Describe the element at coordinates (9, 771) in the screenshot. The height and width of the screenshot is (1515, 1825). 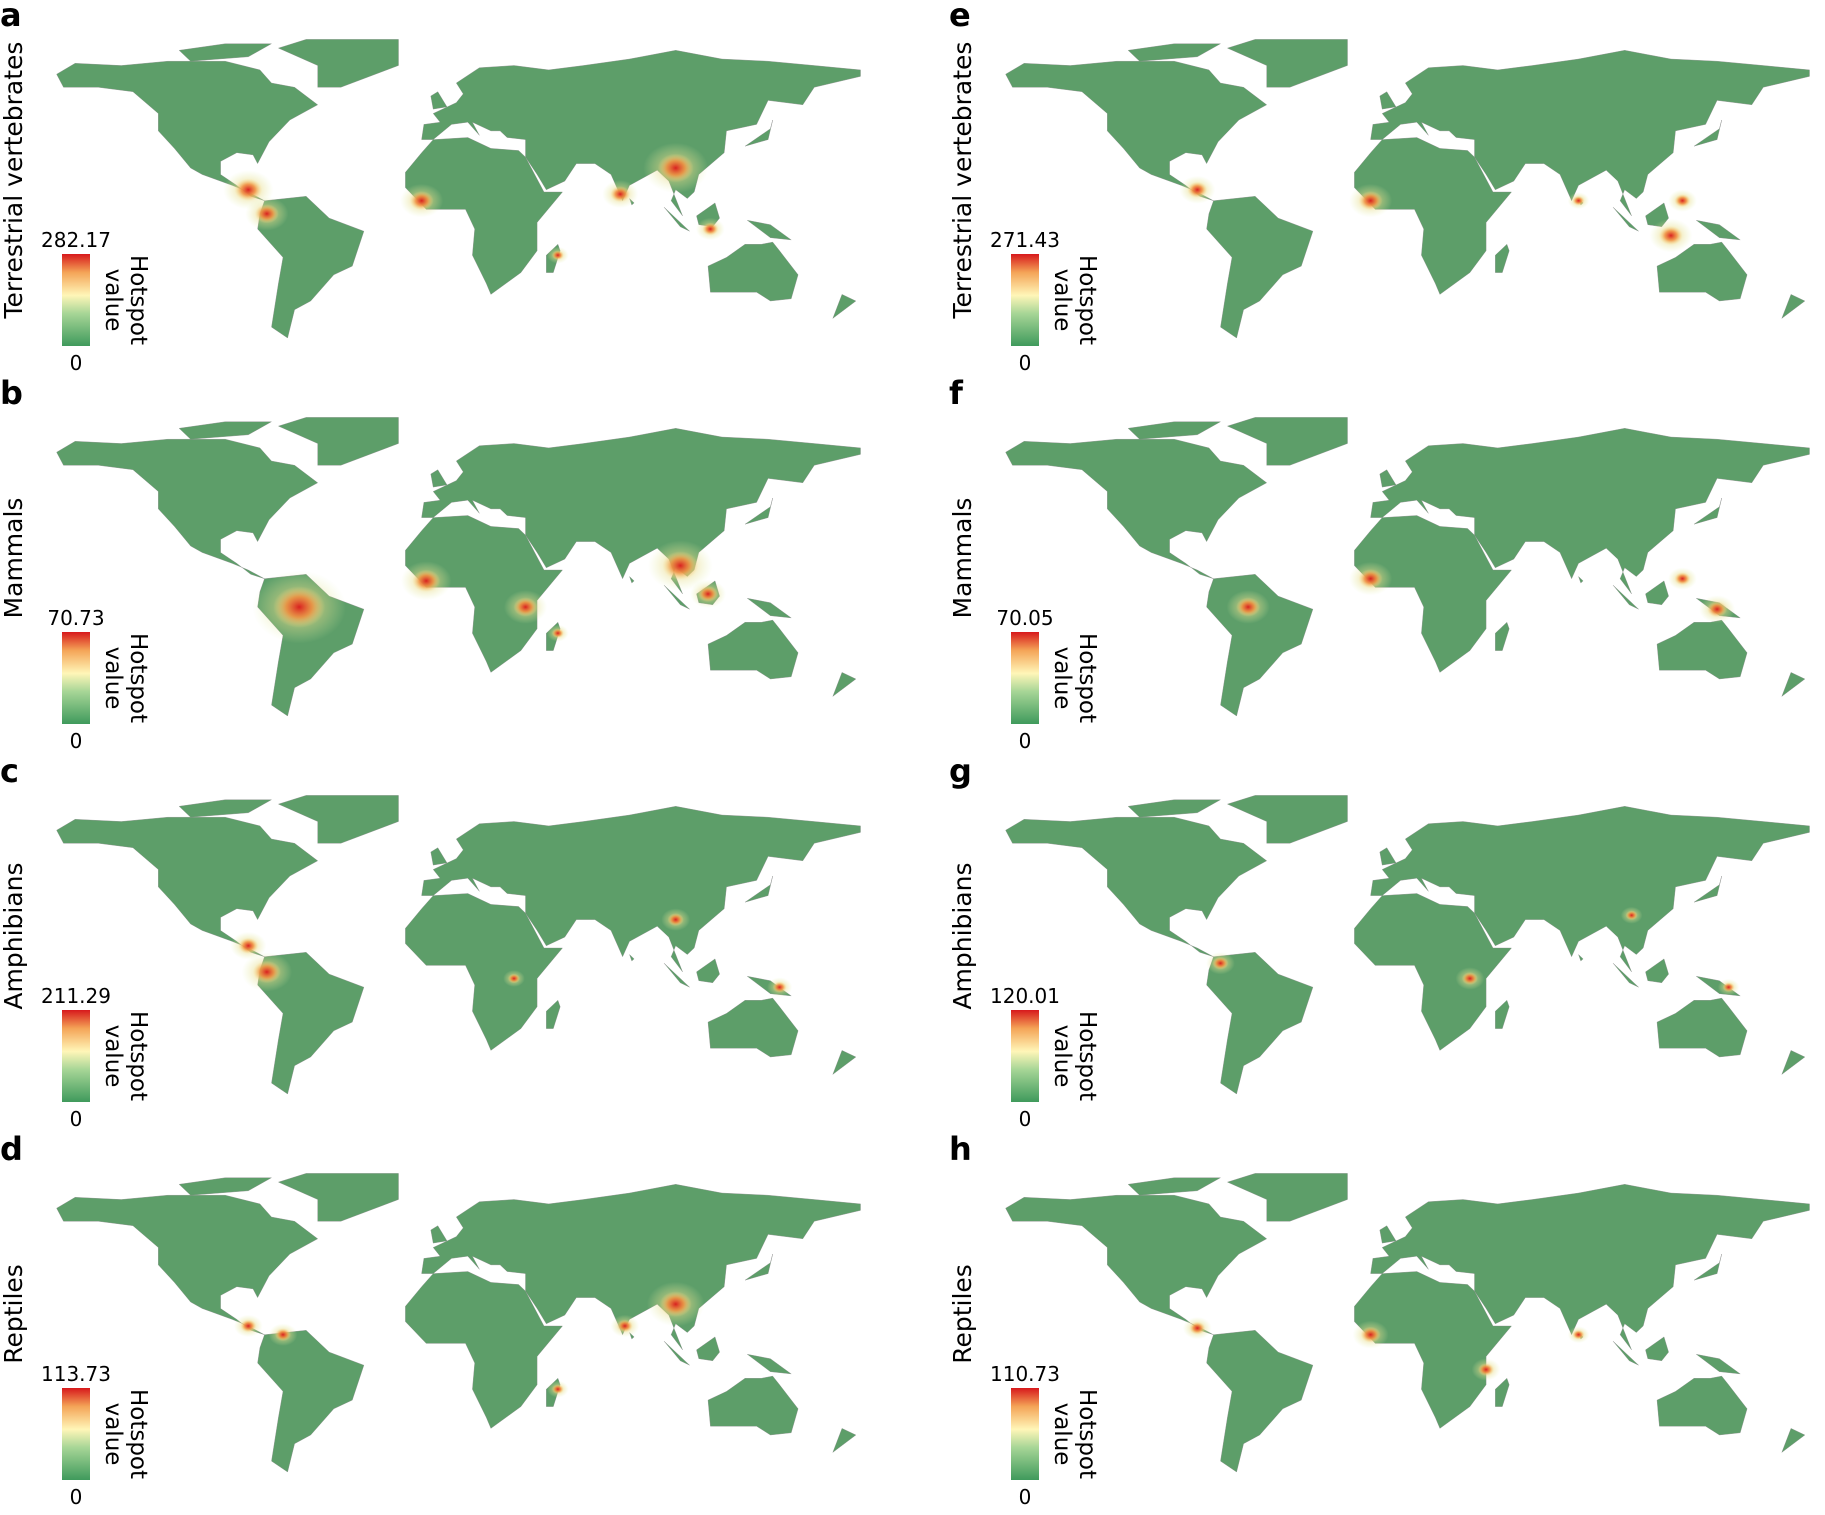
I see `panel-letter: c` at that location.